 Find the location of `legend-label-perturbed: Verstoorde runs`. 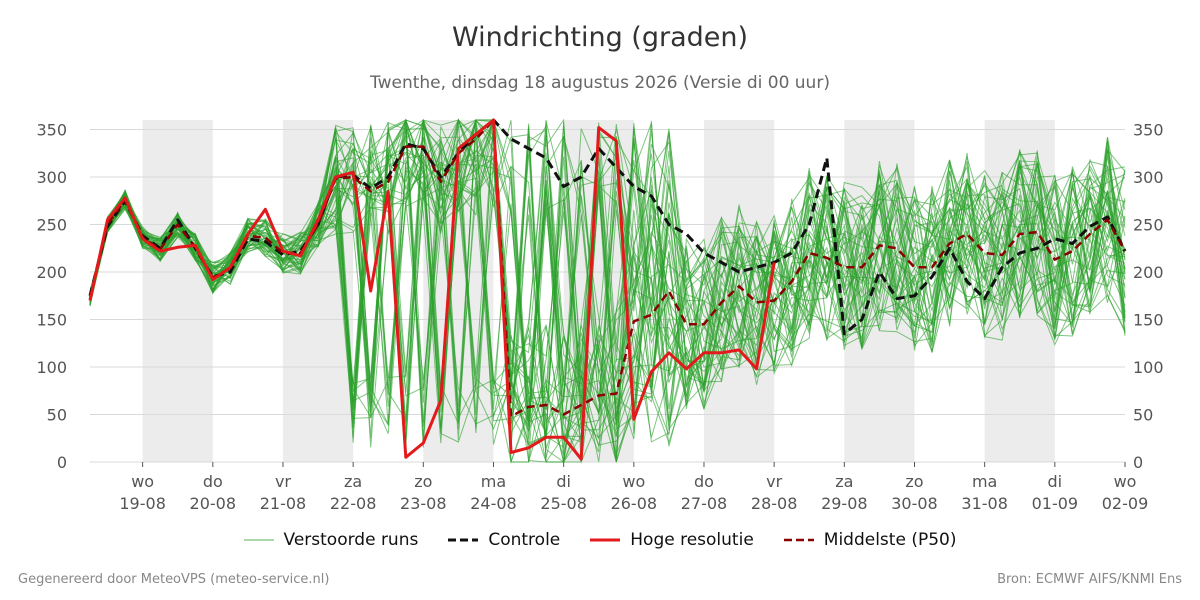

legend-label-perturbed: Verstoorde runs is located at coordinates (351, 540).